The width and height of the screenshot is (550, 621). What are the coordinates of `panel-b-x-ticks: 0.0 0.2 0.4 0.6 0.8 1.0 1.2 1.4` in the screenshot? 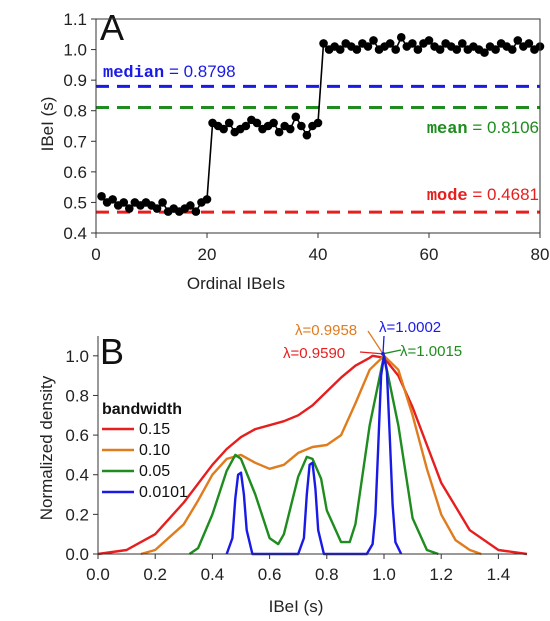 It's located at (298, 569).